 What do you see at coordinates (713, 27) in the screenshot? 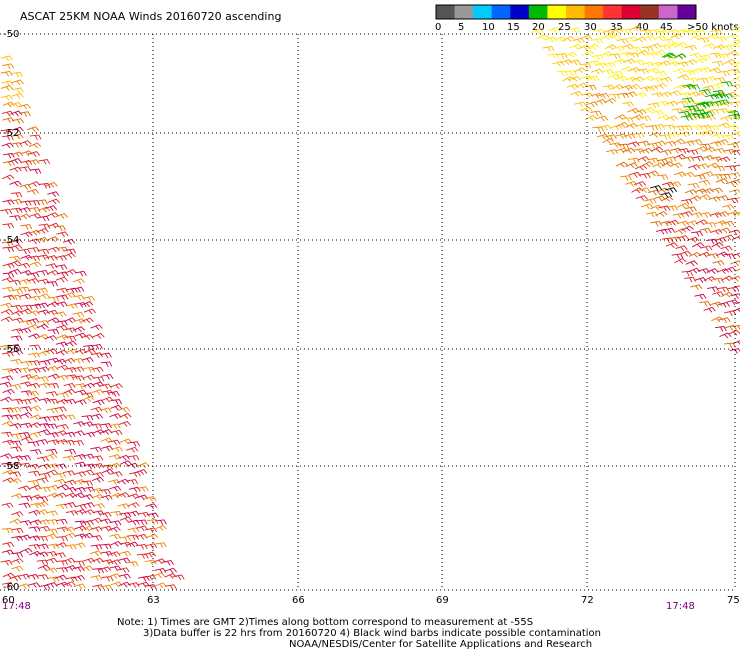
I see `legend-label-50-knots: >50 knots` at bounding box center [713, 27].